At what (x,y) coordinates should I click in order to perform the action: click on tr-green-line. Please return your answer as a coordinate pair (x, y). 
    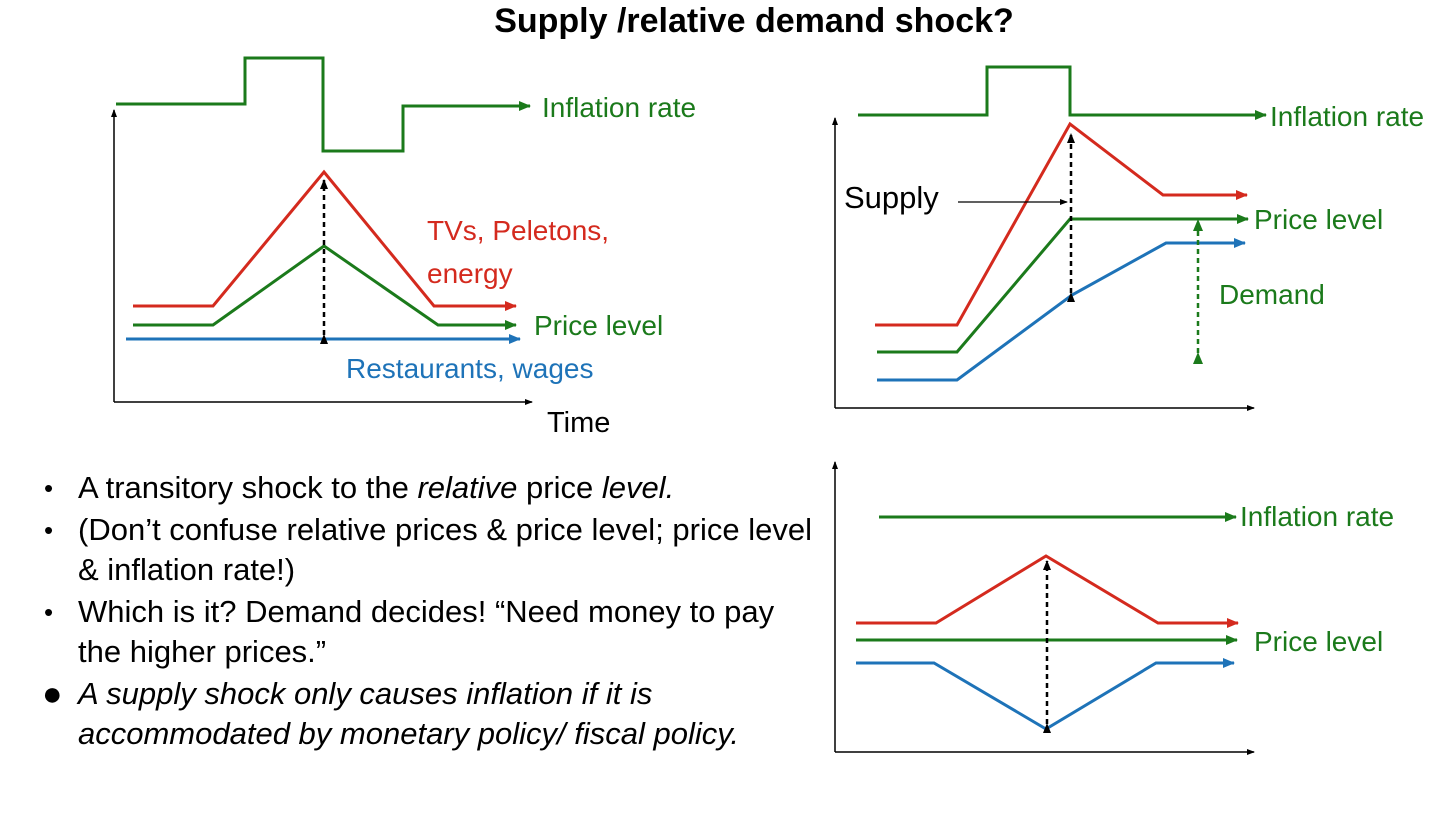
    Looking at the image, I should click on (1063, 284).